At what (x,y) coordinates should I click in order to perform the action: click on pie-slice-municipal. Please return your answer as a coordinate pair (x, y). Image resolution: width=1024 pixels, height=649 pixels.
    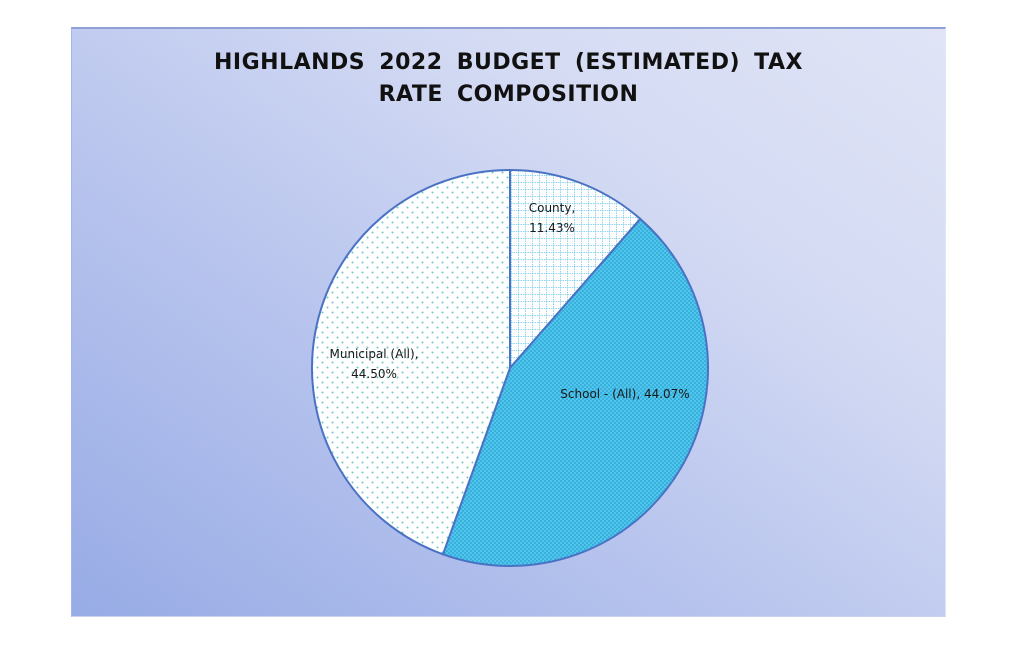
    Looking at the image, I should click on (411, 362).